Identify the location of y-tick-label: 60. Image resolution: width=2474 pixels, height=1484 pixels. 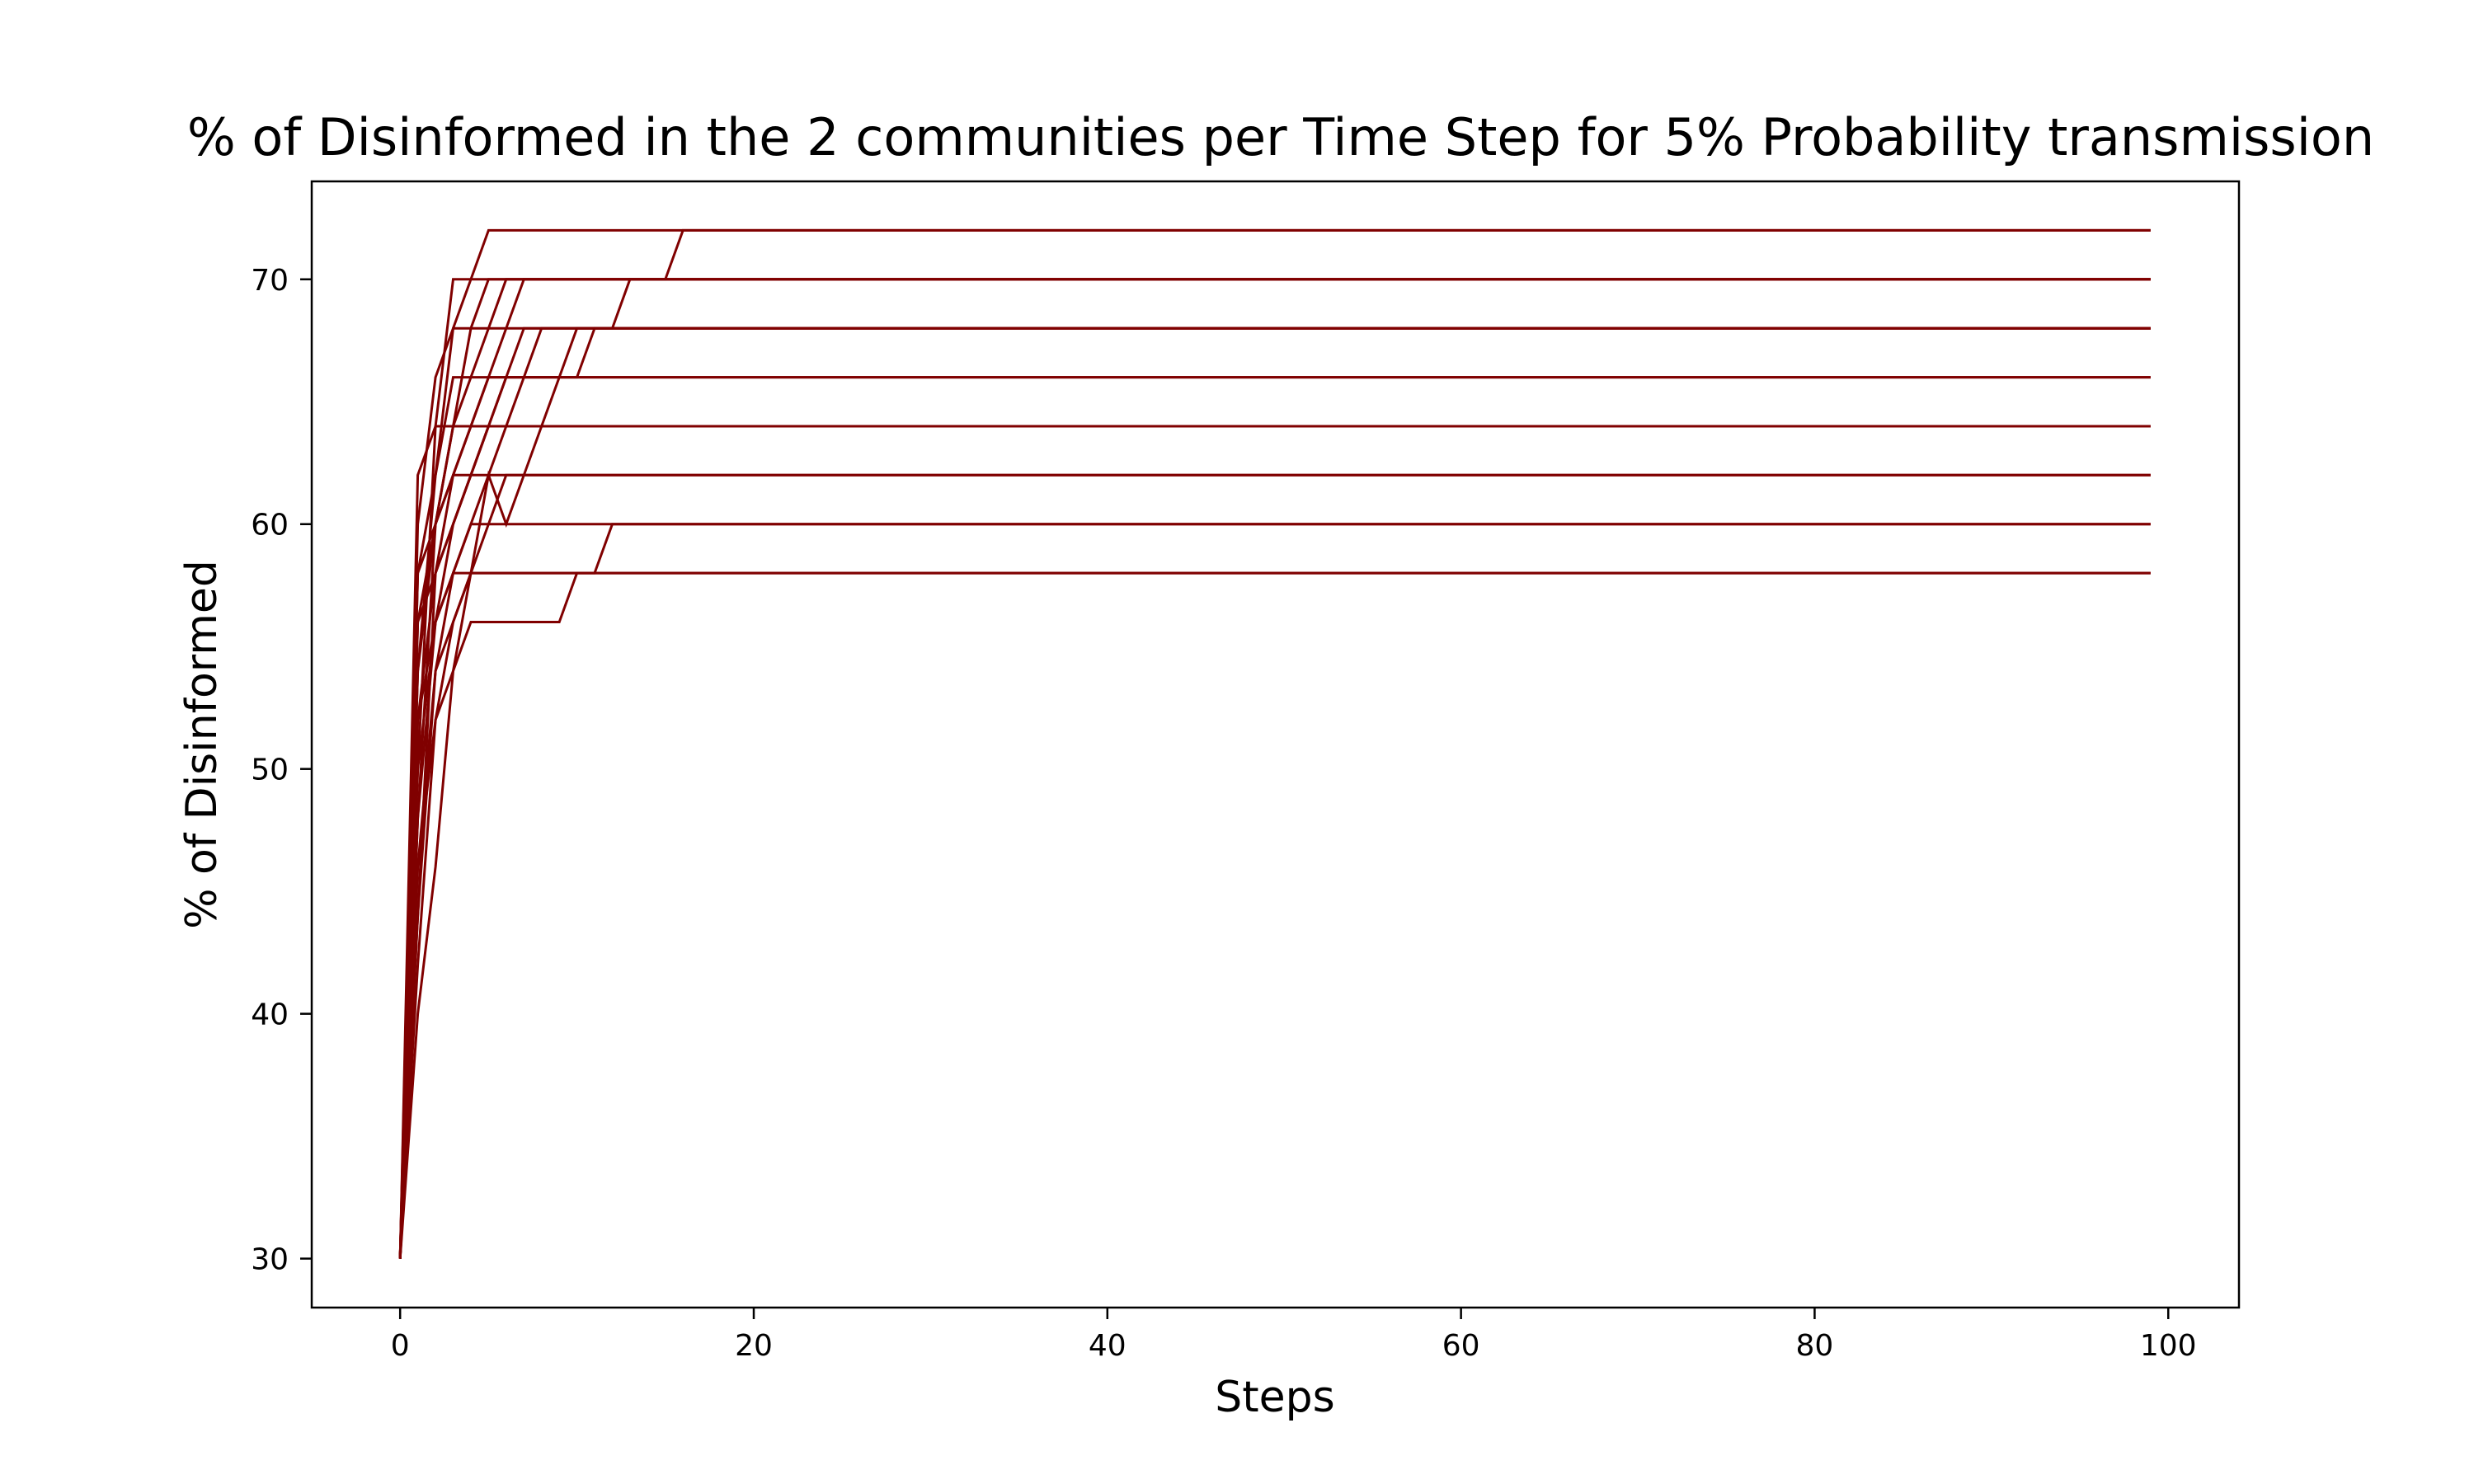
(270, 525).